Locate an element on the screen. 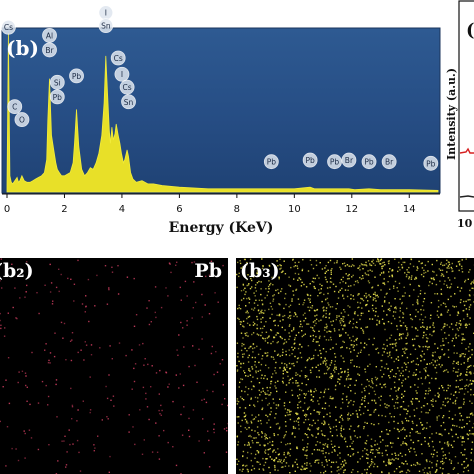 Image resolution: width=474 pixels, height=474 pixels. annotation-label-15: Pb is located at coordinates (310, 160).